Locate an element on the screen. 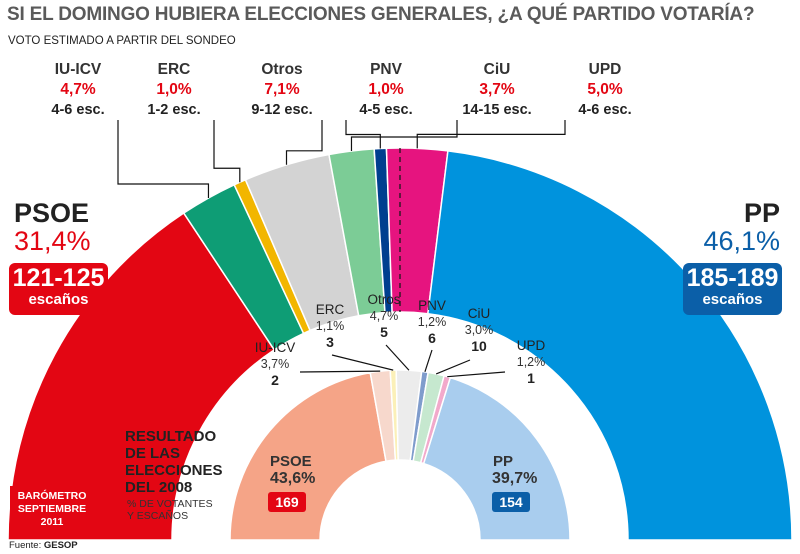 The image size is (800, 554). leader-2008-ciu is located at coordinates (453, 367).